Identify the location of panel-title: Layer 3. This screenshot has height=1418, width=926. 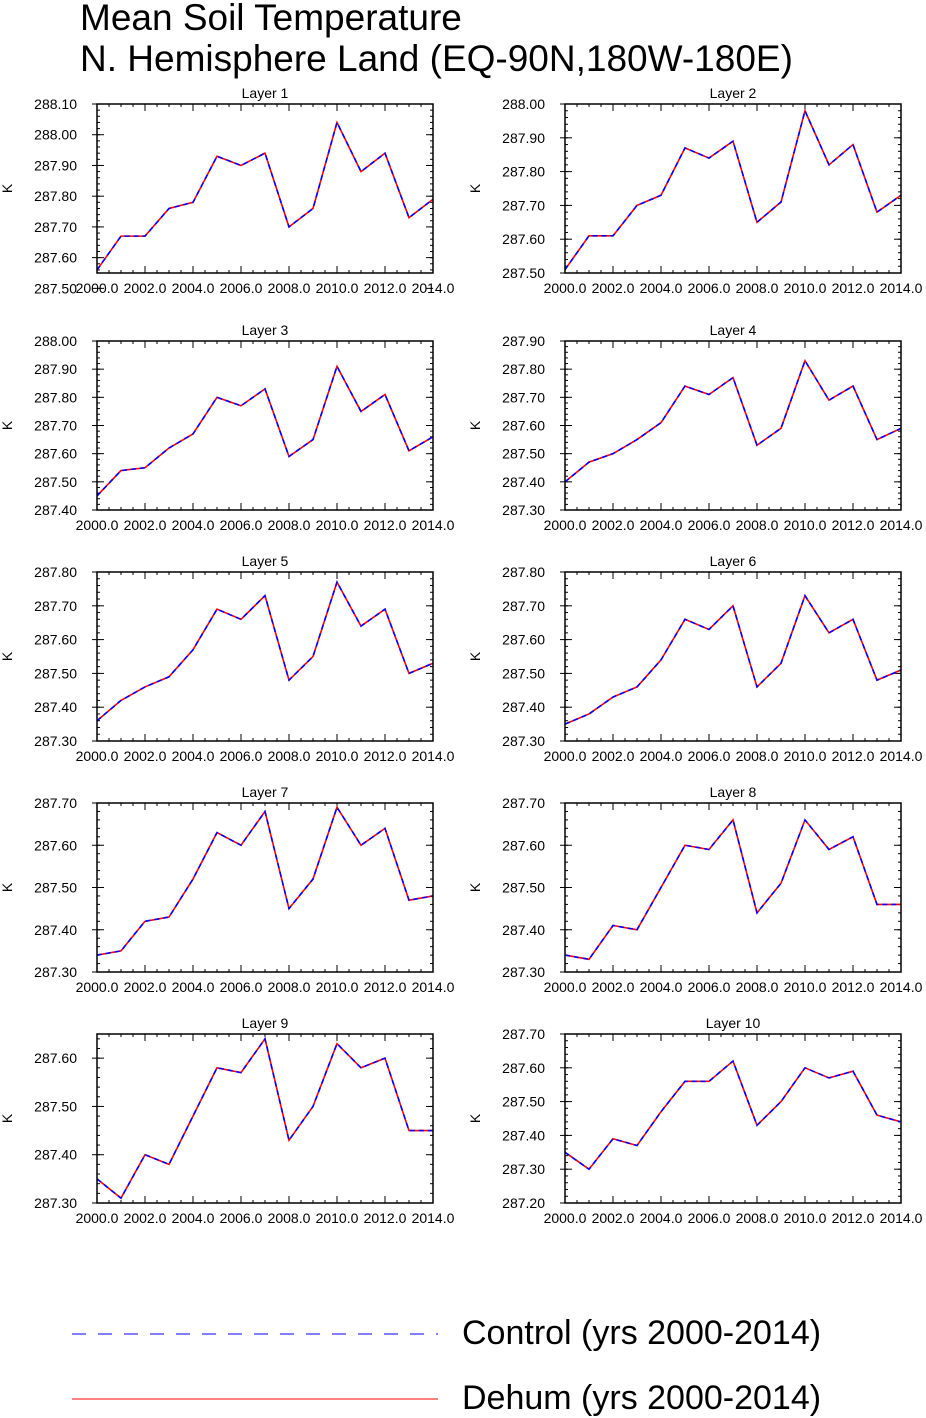
(265, 330).